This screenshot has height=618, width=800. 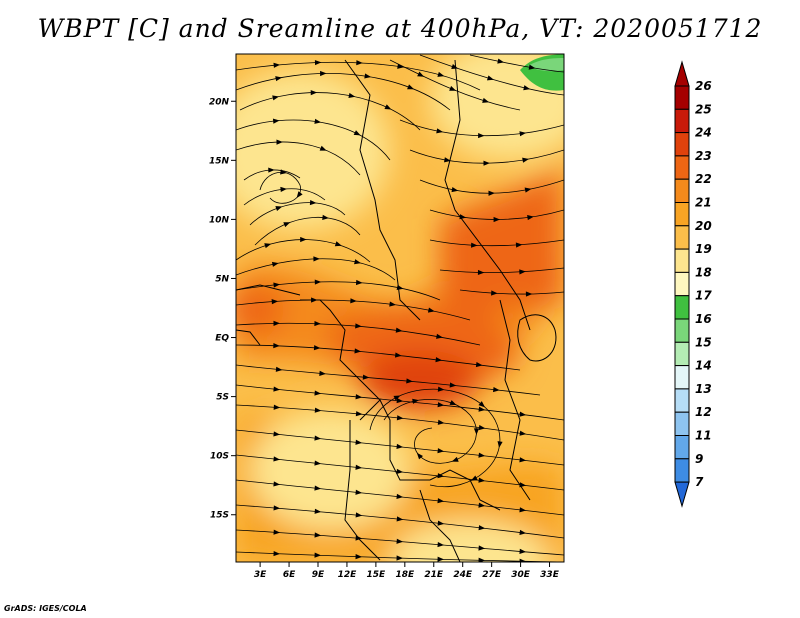 I want to click on color-bar: 26 25 24 23 22 21 20 19 18 17 16 15 14 13 12 11 9 7, so click(x=693, y=284).